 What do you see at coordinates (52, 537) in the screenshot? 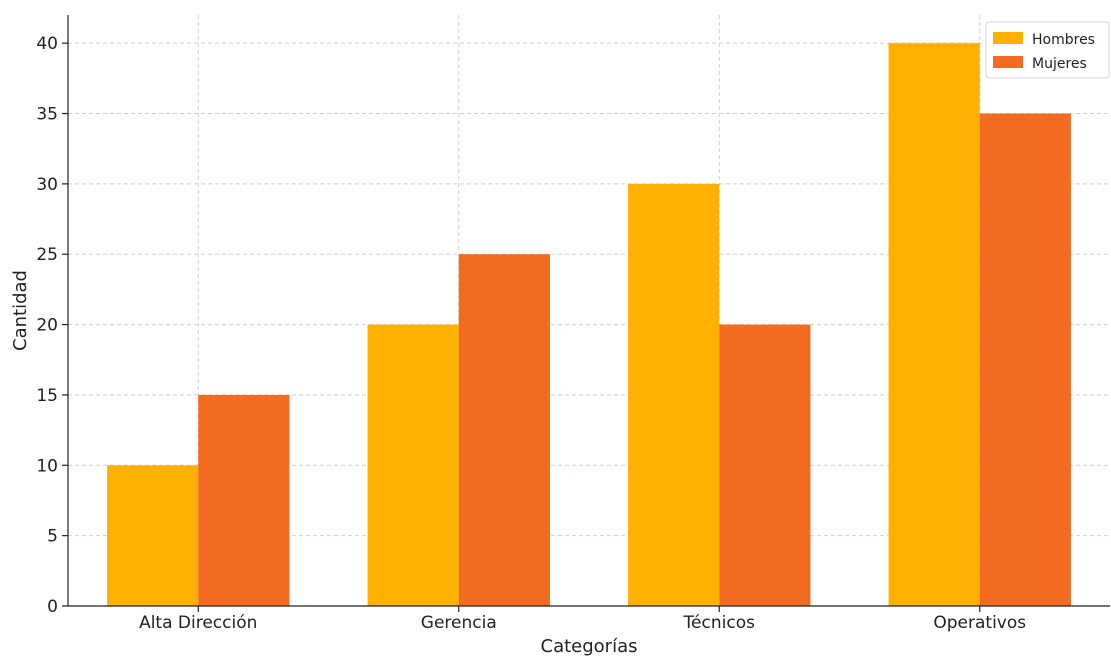
I see `y-tick-label: 5` at bounding box center [52, 537].